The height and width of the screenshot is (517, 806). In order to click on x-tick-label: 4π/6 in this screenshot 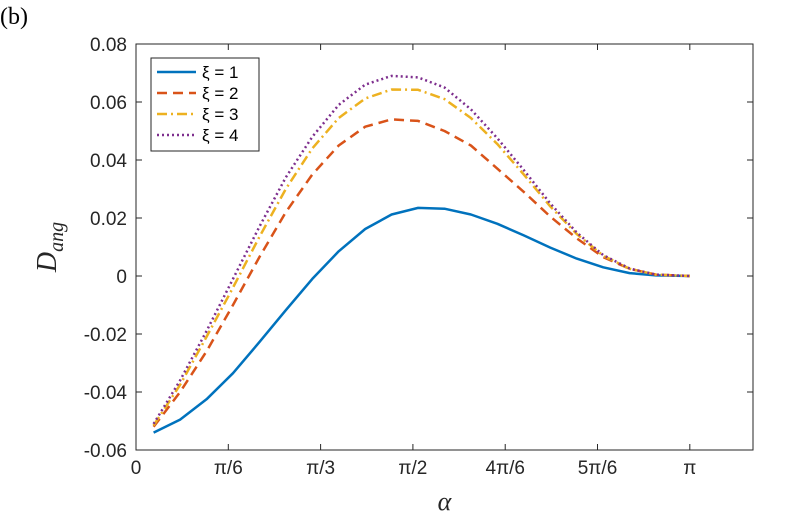, I will do `click(505, 468)`.